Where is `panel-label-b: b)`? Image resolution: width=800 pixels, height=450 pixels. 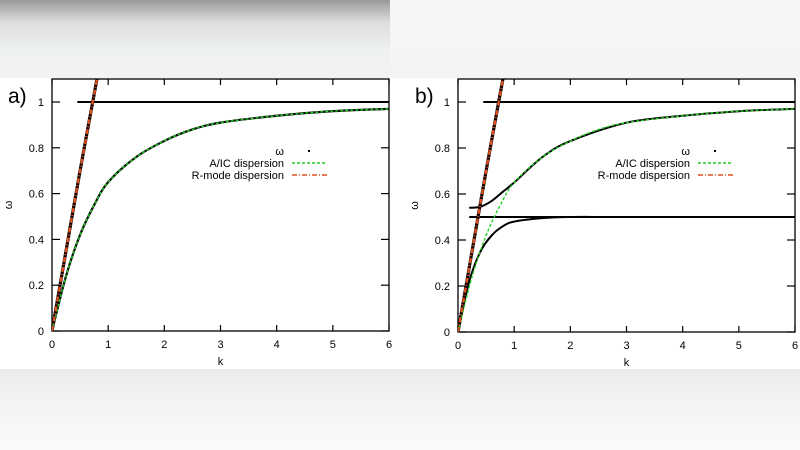
panel-label-b: b) is located at coordinates (424, 96).